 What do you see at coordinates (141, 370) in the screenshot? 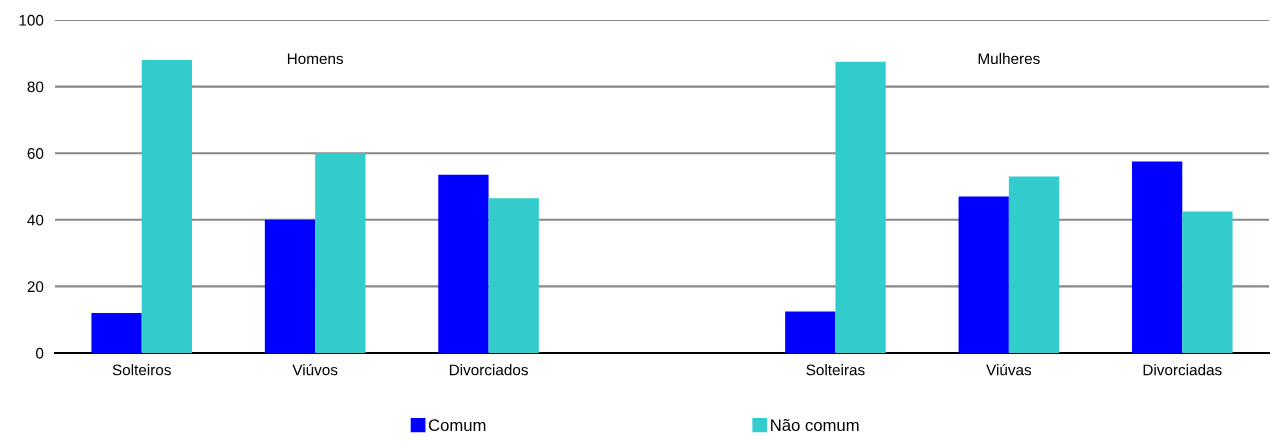
I see `x-tick-label: Solteiros` at bounding box center [141, 370].